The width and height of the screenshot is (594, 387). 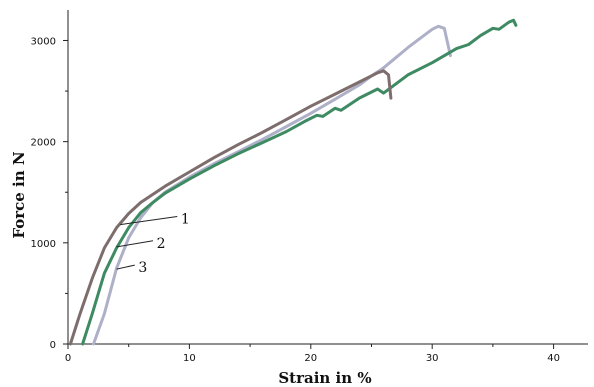 What do you see at coordinates (53, 345) in the screenshot?
I see `y-tick-label: 0` at bounding box center [53, 345].